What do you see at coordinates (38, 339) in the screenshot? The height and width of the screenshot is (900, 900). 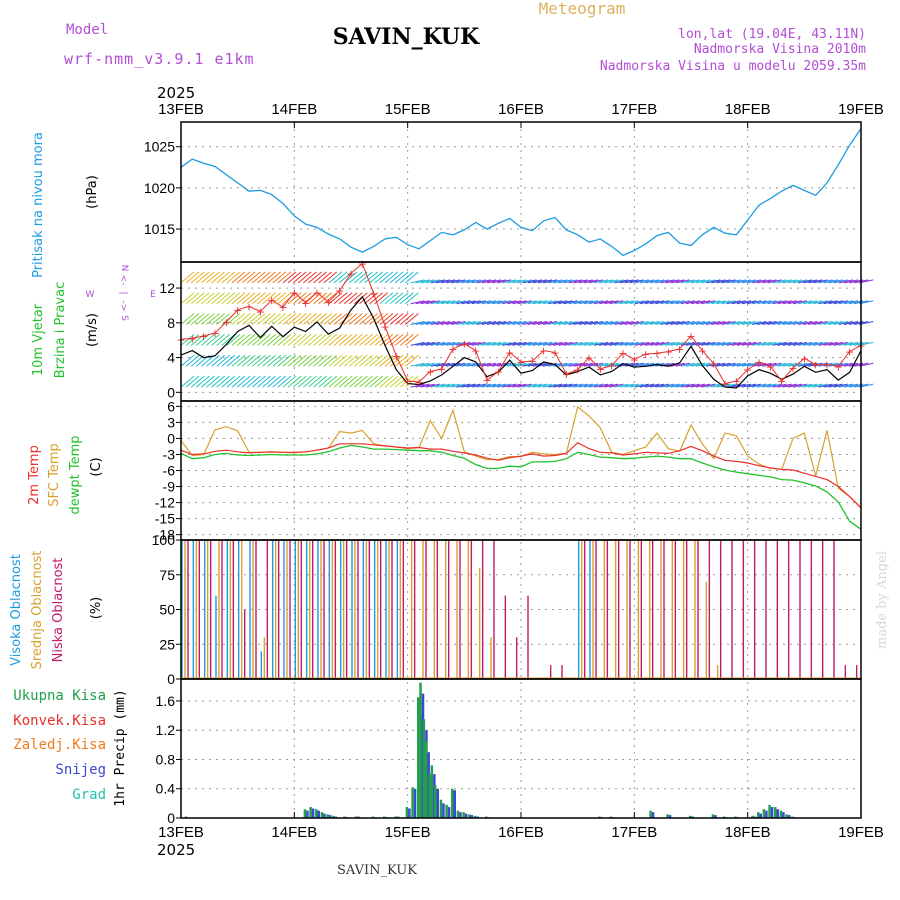 I see `wind-ylabel-1: 10m Vjetar` at bounding box center [38, 339].